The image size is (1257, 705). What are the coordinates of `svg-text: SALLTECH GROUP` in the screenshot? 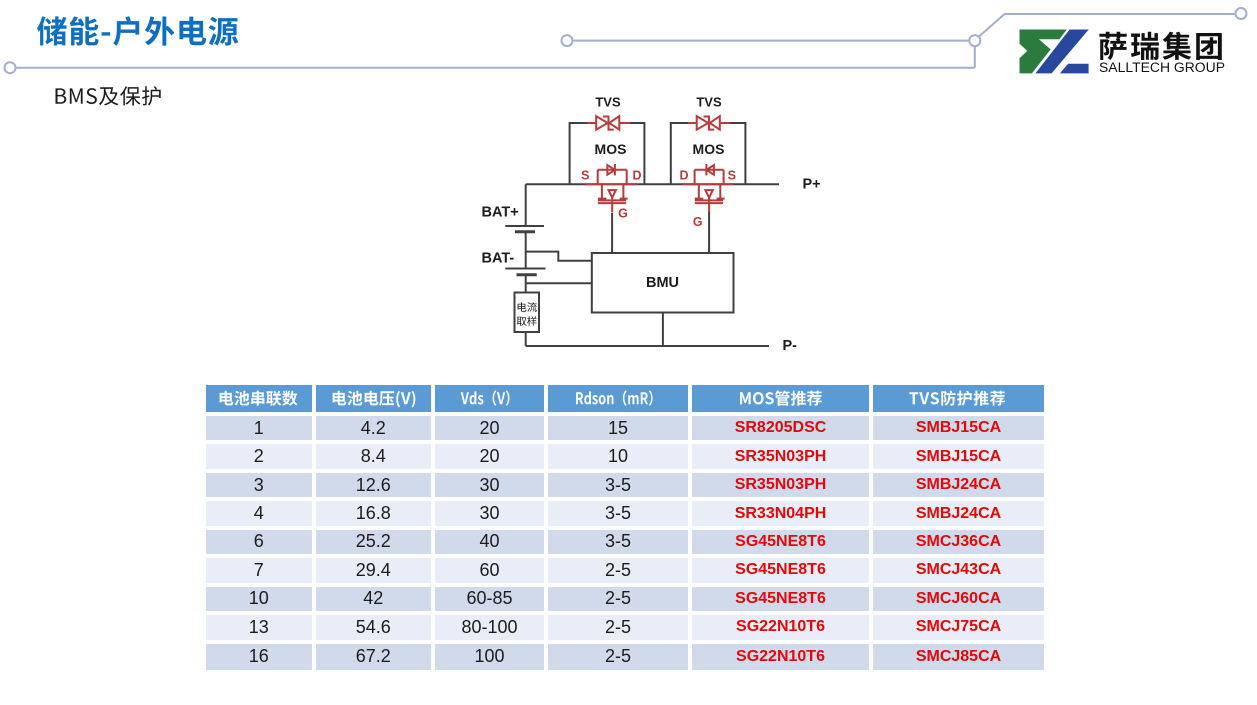 It's located at (1162, 67).